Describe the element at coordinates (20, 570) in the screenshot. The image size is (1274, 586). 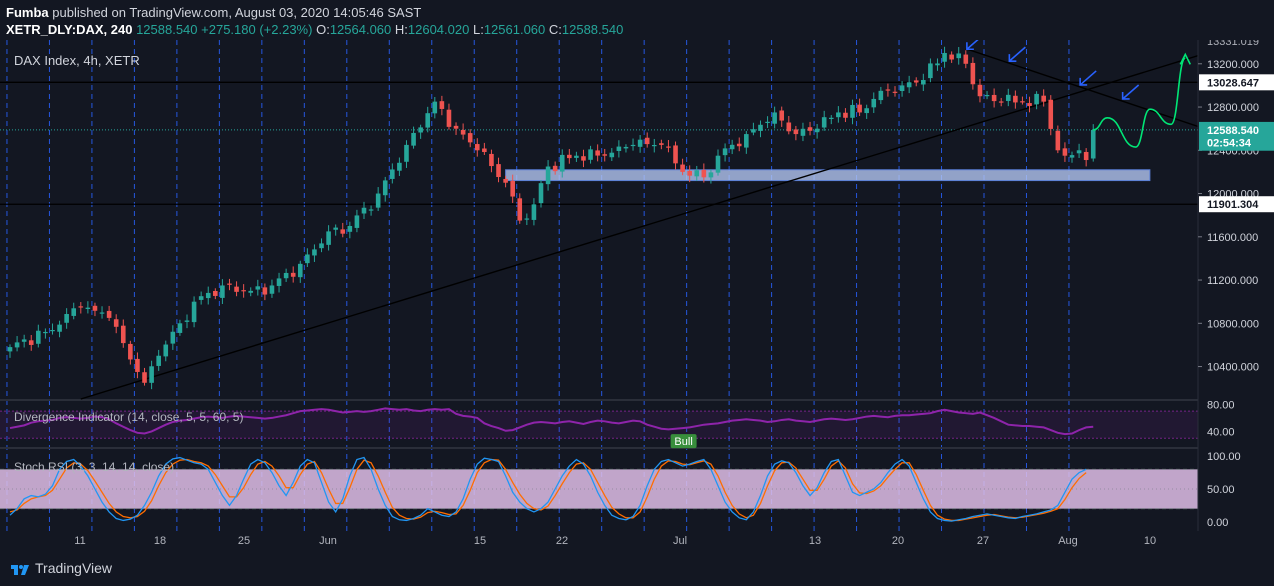
I see `tradingview-icon` at that location.